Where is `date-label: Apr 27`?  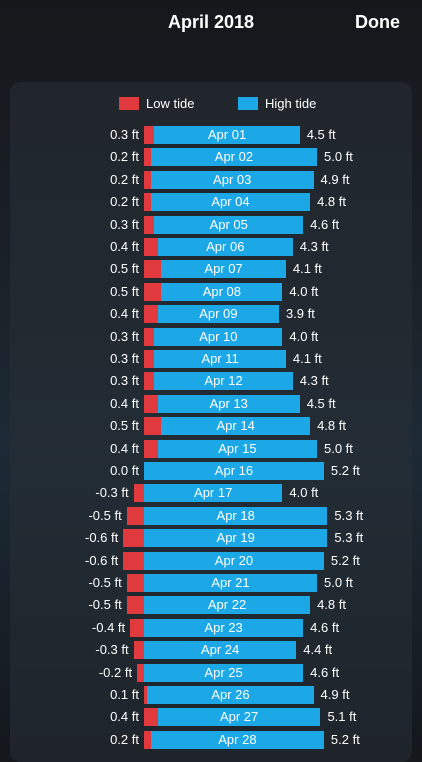 date-label: Apr 27 is located at coordinates (239, 717).